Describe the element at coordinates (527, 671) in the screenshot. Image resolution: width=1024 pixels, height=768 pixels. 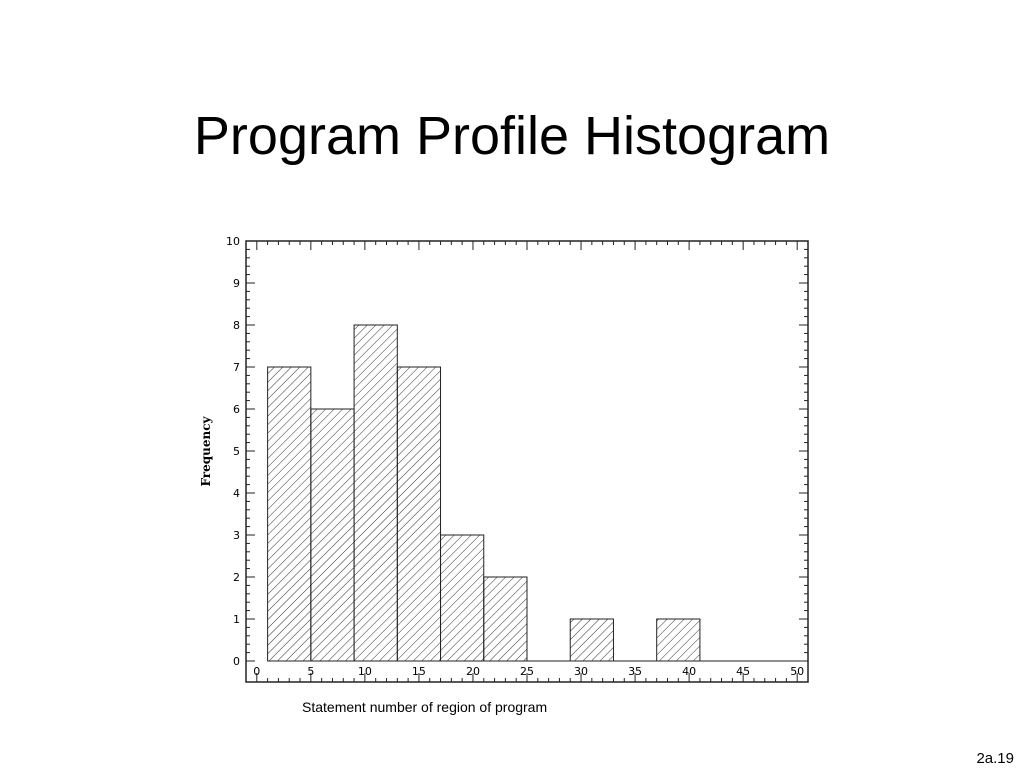
I see `x-tick-label: 25` at that location.